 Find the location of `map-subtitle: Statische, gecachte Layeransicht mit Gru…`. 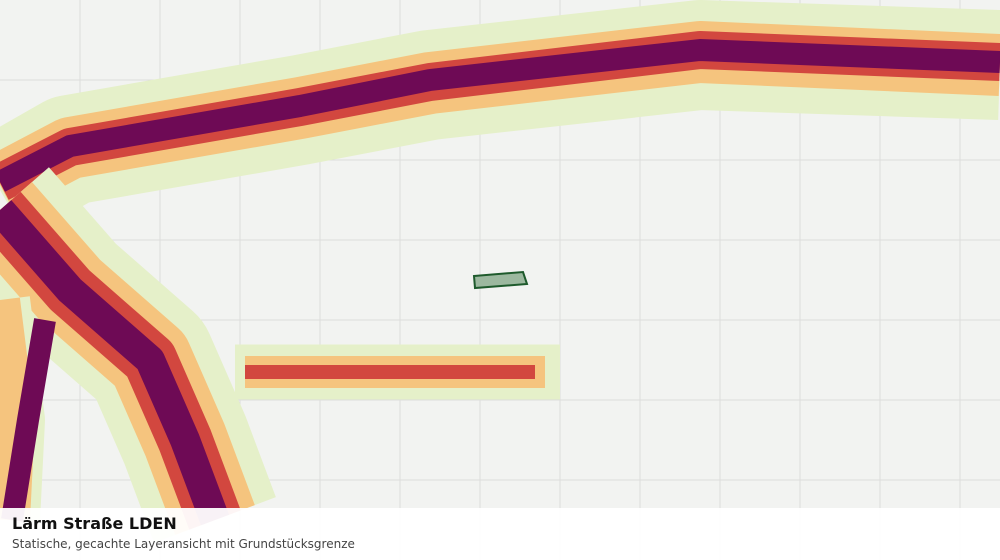

map-subtitle: Statische, gecachte Layeransicht mit Gru… is located at coordinates (183, 544).